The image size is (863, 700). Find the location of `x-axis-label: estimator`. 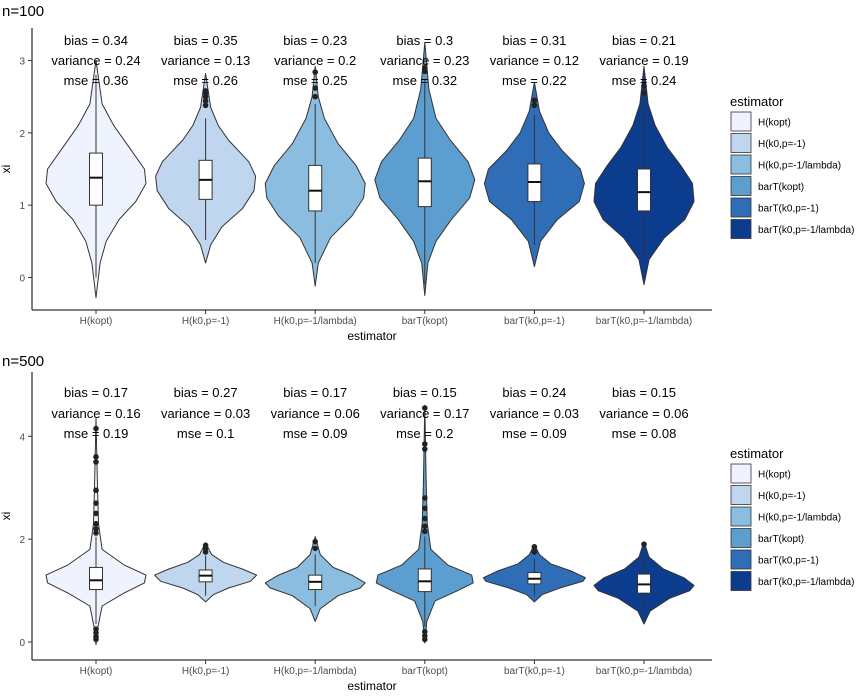

x-axis-label: estimator is located at coordinates (371, 686).